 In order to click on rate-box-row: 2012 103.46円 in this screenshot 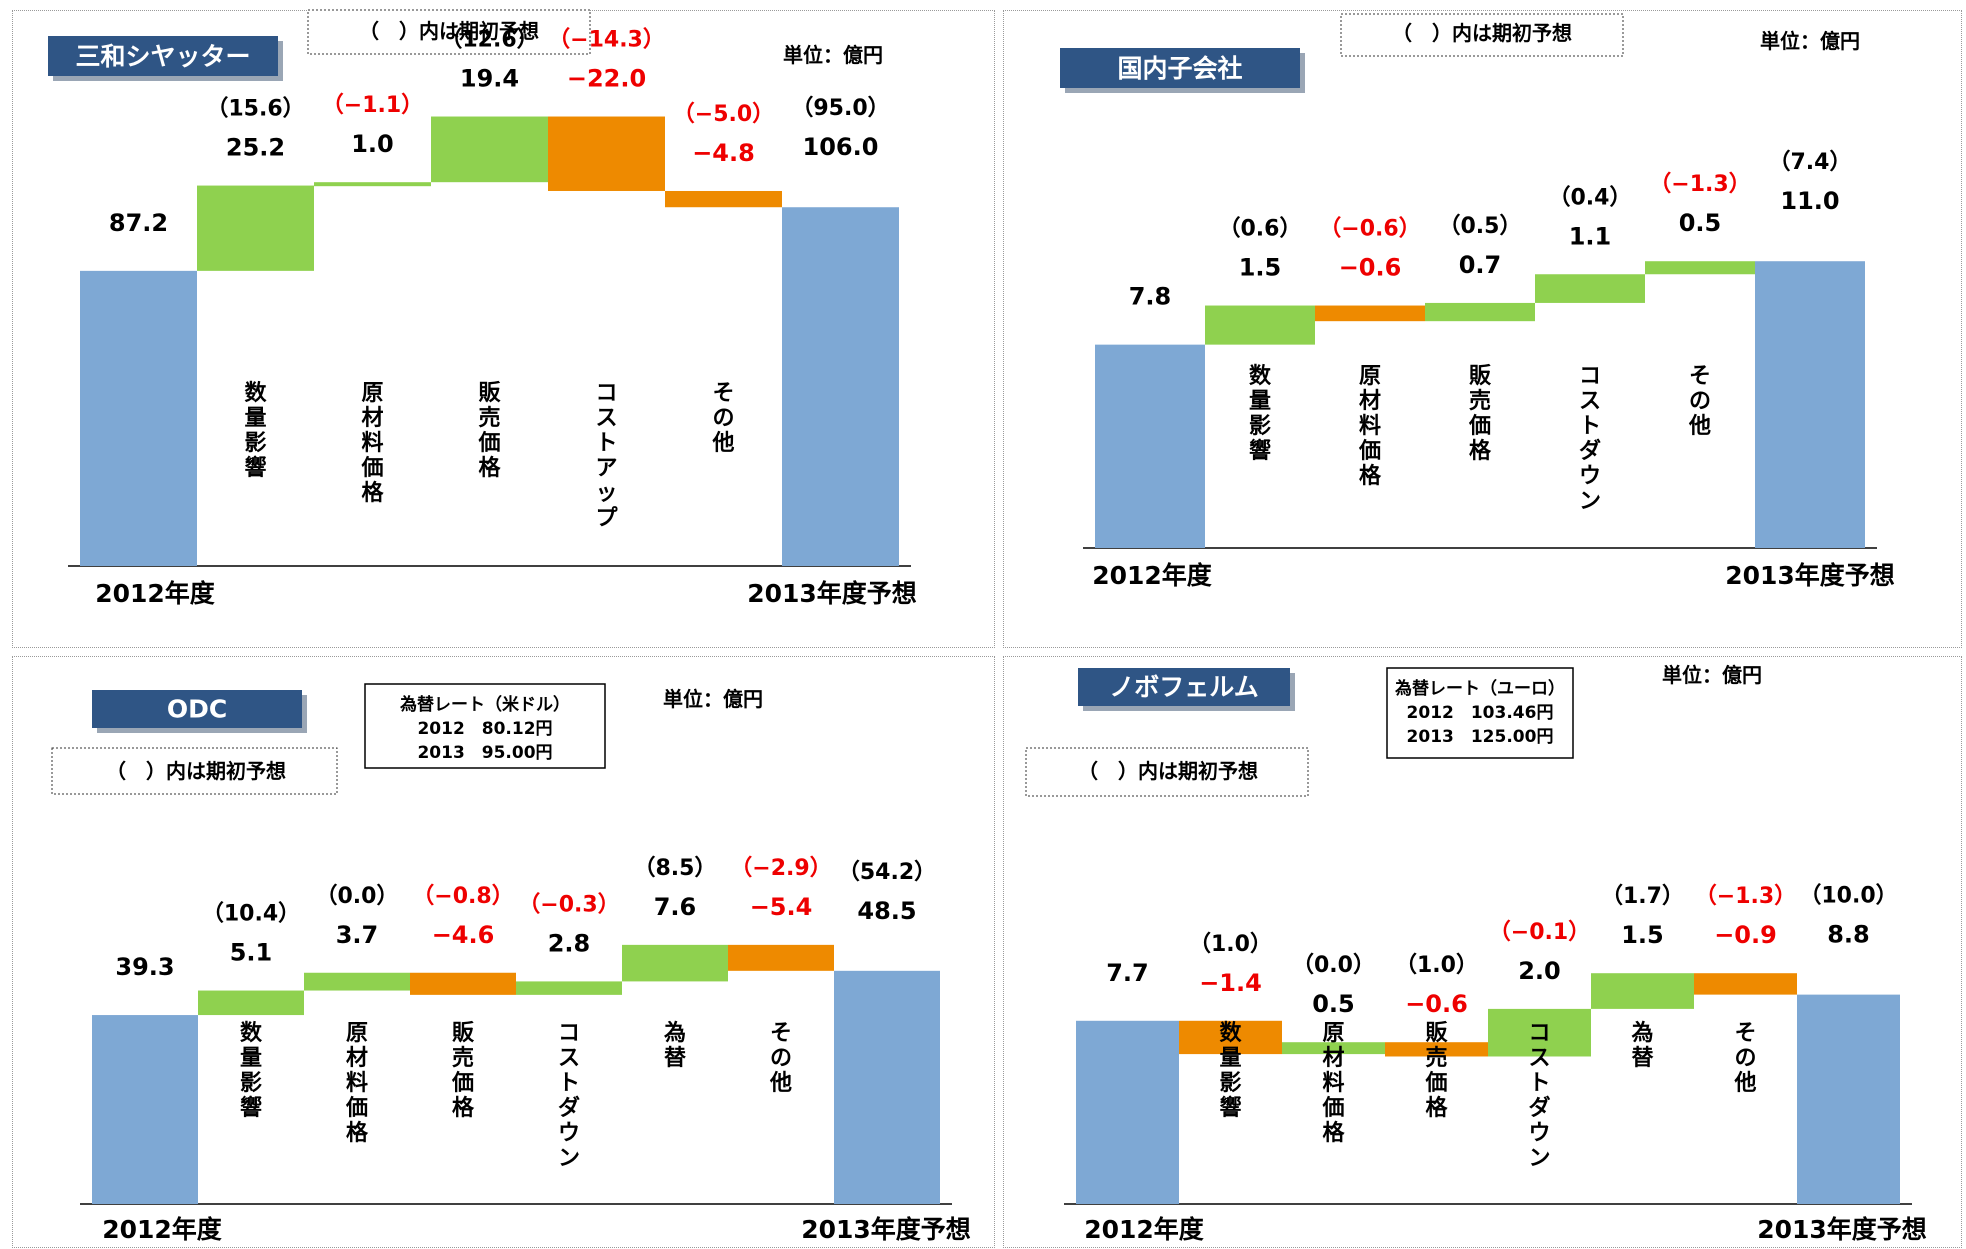, I will do `click(1480, 713)`.